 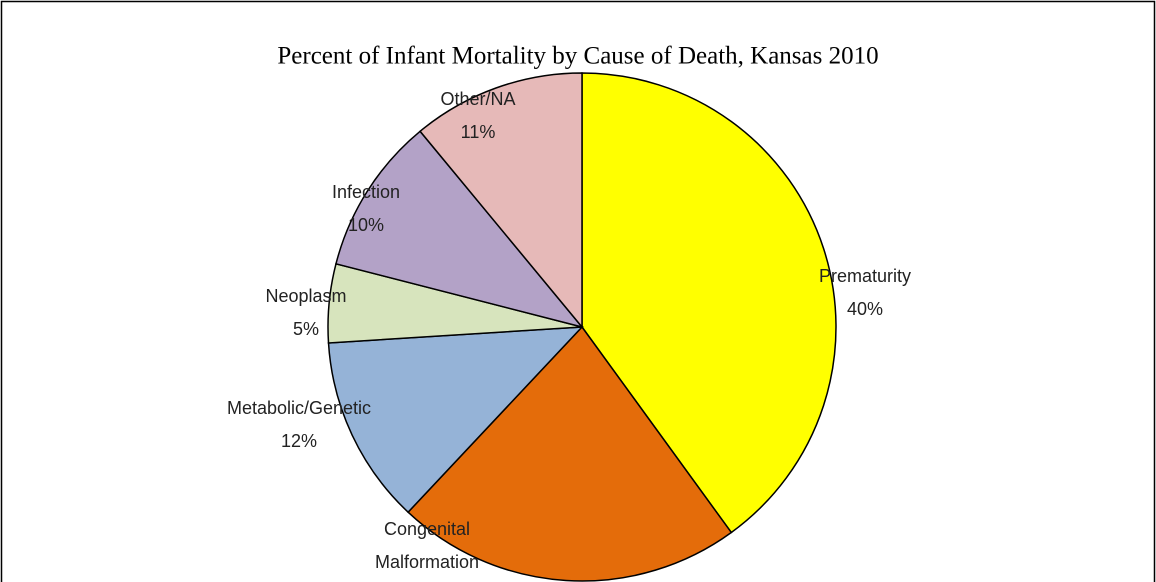 I want to click on slice-value-label: 11%, so click(x=478, y=132).